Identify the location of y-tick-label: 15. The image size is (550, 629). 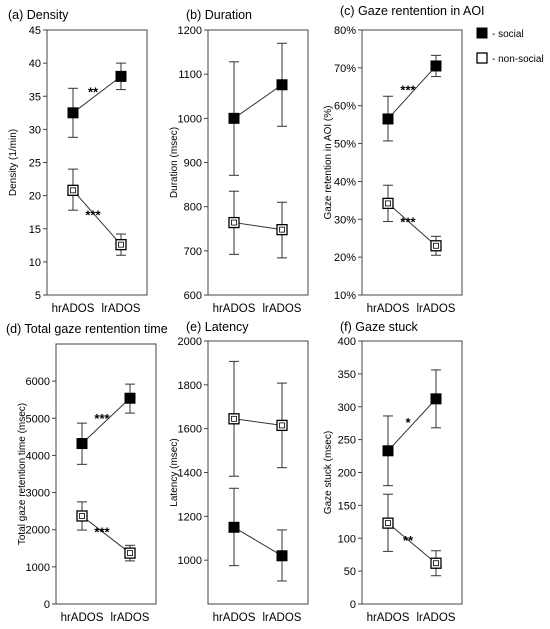
(35, 230).